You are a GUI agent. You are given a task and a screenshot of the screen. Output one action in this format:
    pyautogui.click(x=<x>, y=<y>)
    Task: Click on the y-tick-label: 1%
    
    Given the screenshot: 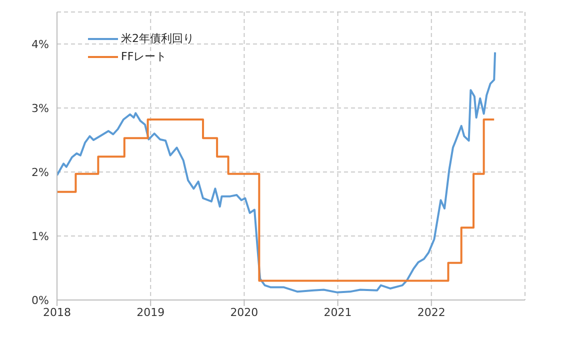 What is the action you would take?
    pyautogui.click(x=40, y=236)
    